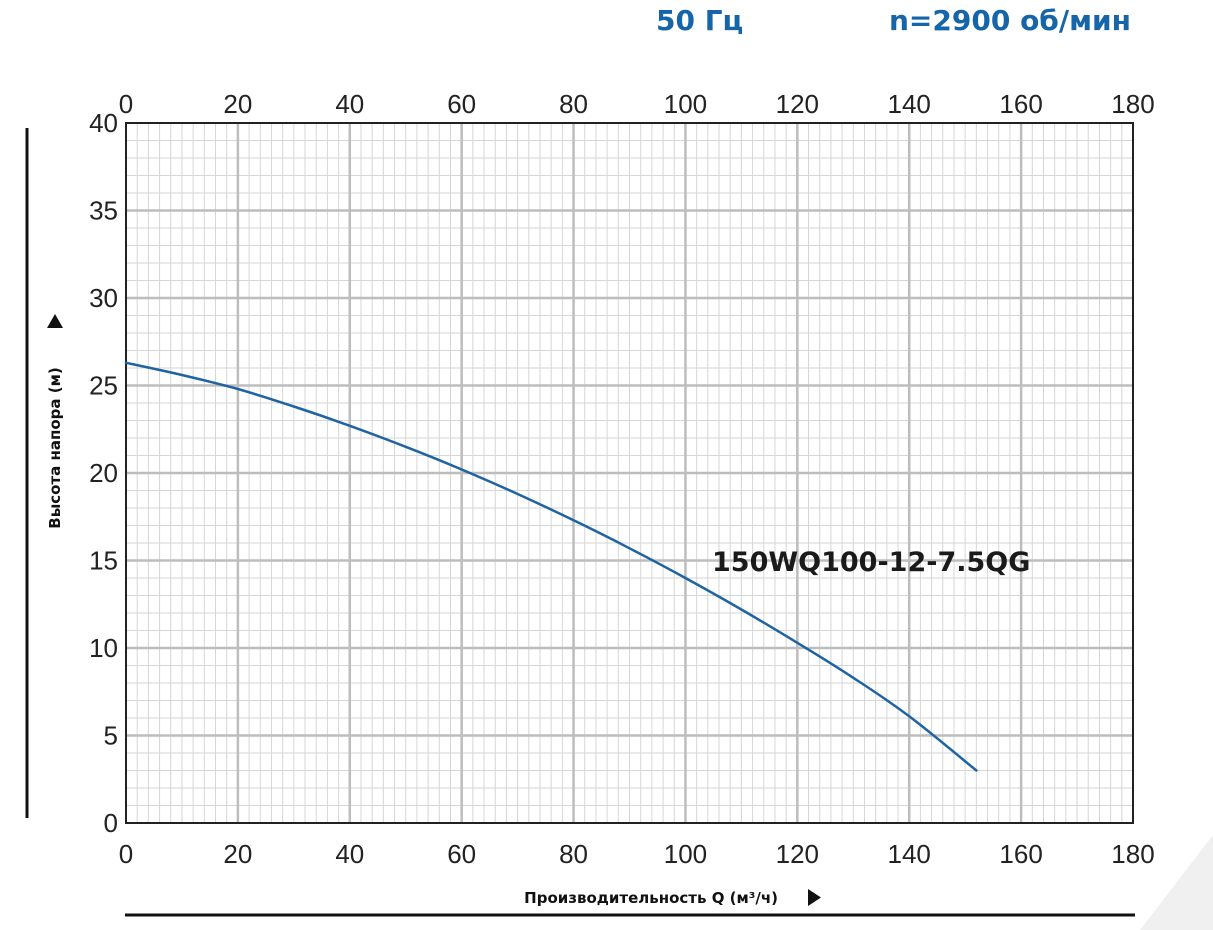  What do you see at coordinates (349, 854) in the screenshot?
I see `x-tick-label-bottom: 40` at bounding box center [349, 854].